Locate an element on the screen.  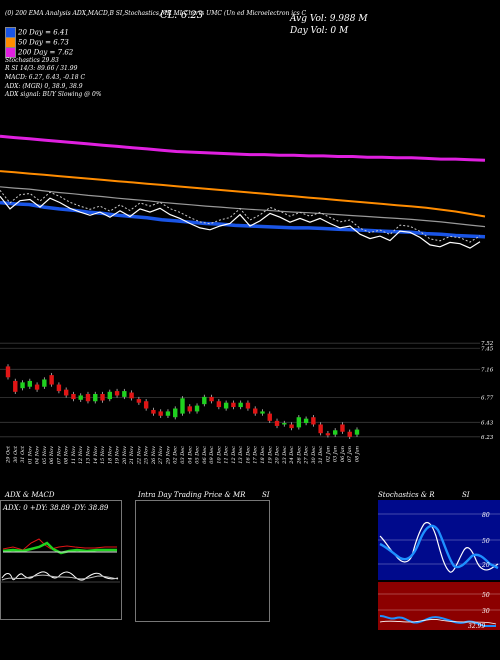
price-tick-label: 6.43 is located at coordinates (487, 423).